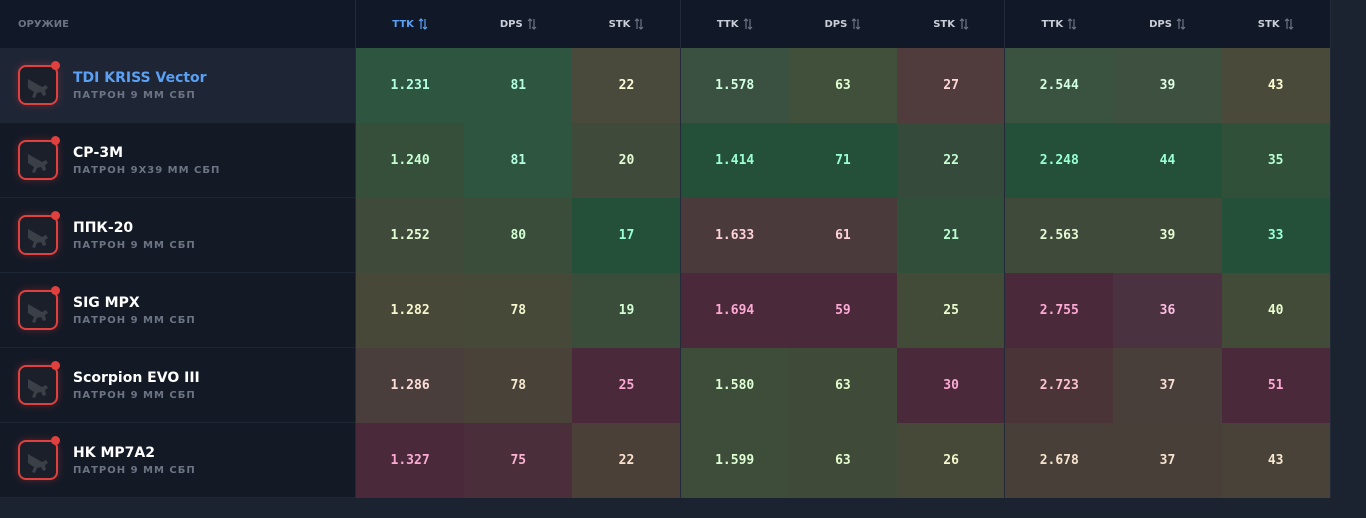 The image size is (1366, 518). Describe the element at coordinates (1059, 385) in the screenshot. I see `stat-cell: 2.723` at that location.